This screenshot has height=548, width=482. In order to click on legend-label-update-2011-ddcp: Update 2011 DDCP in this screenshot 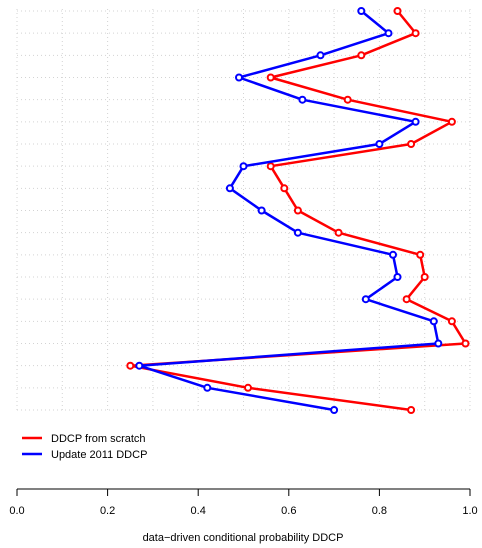, I will do `click(99, 455)`.